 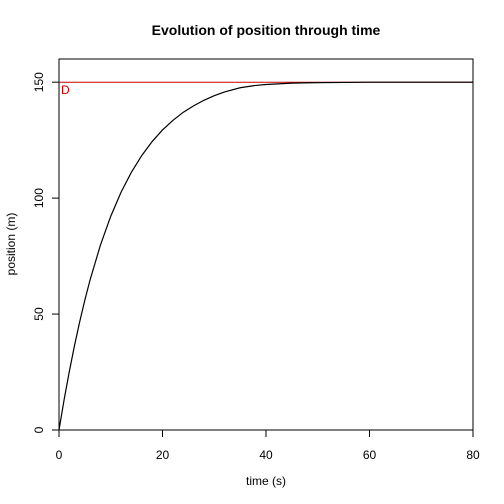 What do you see at coordinates (39, 429) in the screenshot?
I see `y-tick-label: 0` at bounding box center [39, 429].